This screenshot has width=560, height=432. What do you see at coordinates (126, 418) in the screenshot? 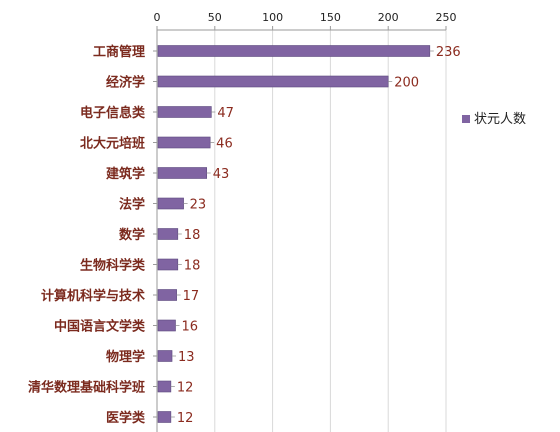
I see `category-label: 医学类` at bounding box center [126, 418].